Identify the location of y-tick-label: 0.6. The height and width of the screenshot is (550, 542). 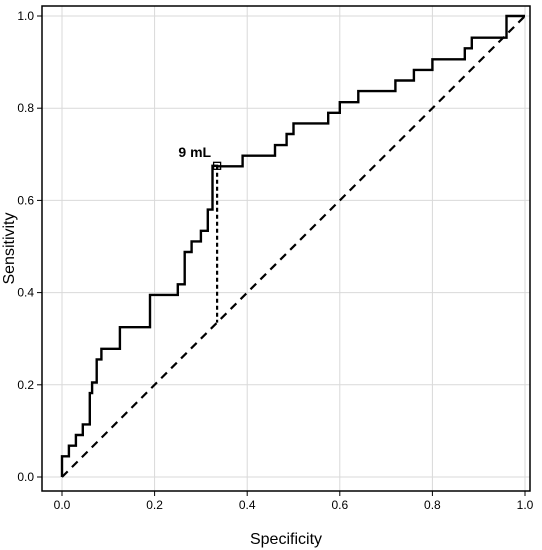
(25, 200).